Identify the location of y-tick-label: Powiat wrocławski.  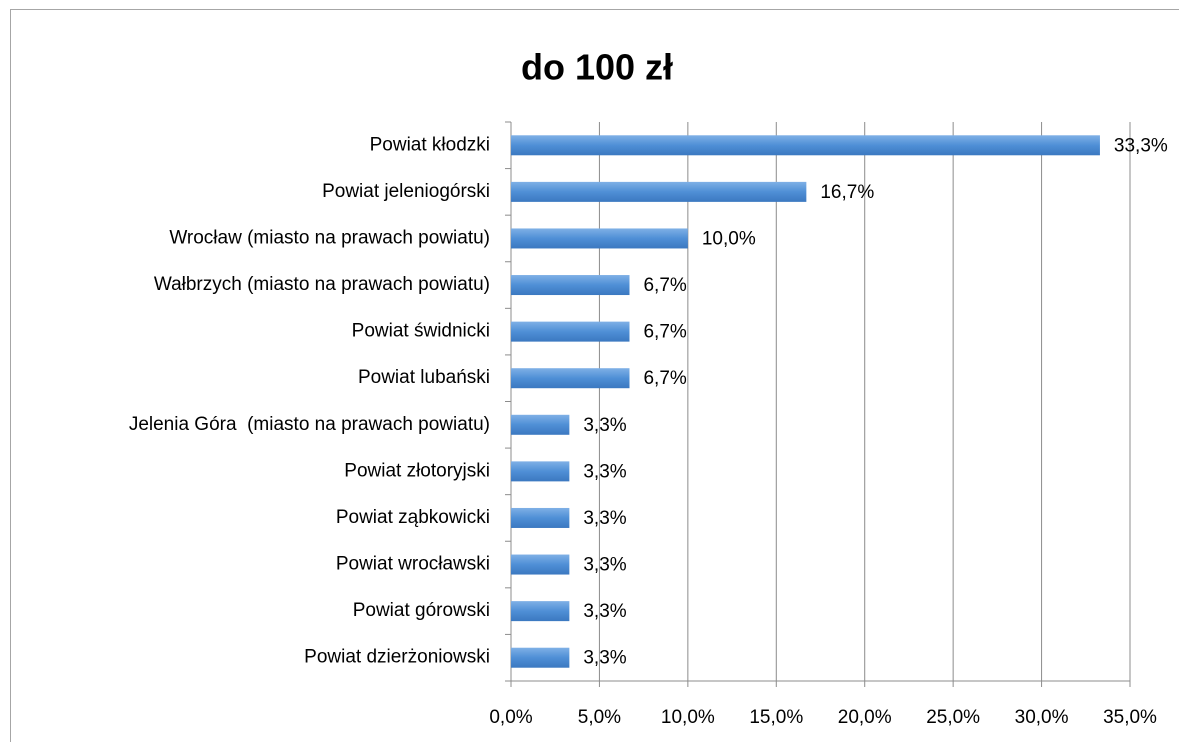
(413, 564).